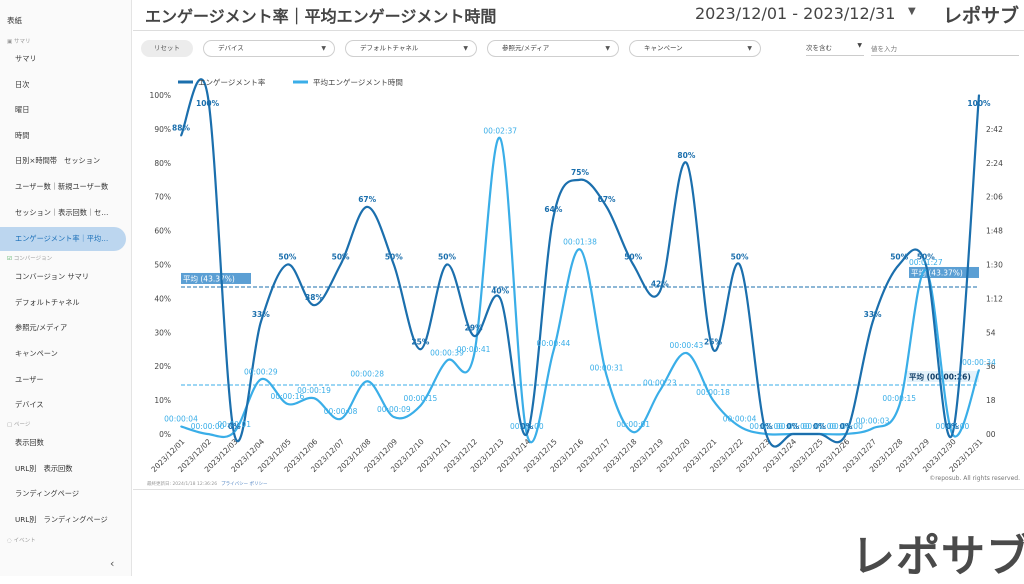 The width and height of the screenshot is (1024, 584). I want to click on match-type-select: 次を含む ▼, so click(835, 49).